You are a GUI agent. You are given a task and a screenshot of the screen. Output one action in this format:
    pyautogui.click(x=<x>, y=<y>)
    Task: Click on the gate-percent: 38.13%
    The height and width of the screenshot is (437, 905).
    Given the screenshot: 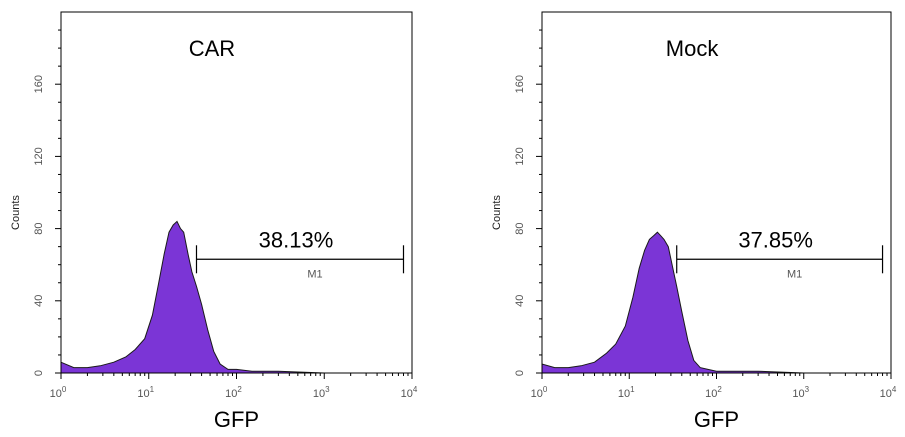 What is the action you would take?
    pyautogui.click(x=296, y=239)
    